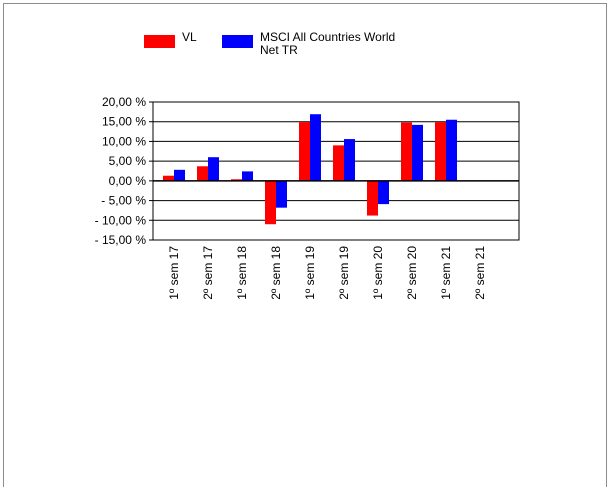  I want to click on legend-item-vl: VL, so click(170, 39).